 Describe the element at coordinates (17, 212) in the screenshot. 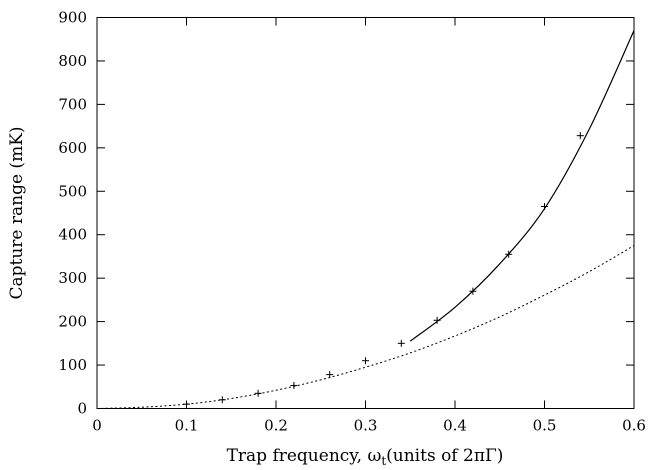

I see `y-axis-label: Capture range (mK)` at that location.